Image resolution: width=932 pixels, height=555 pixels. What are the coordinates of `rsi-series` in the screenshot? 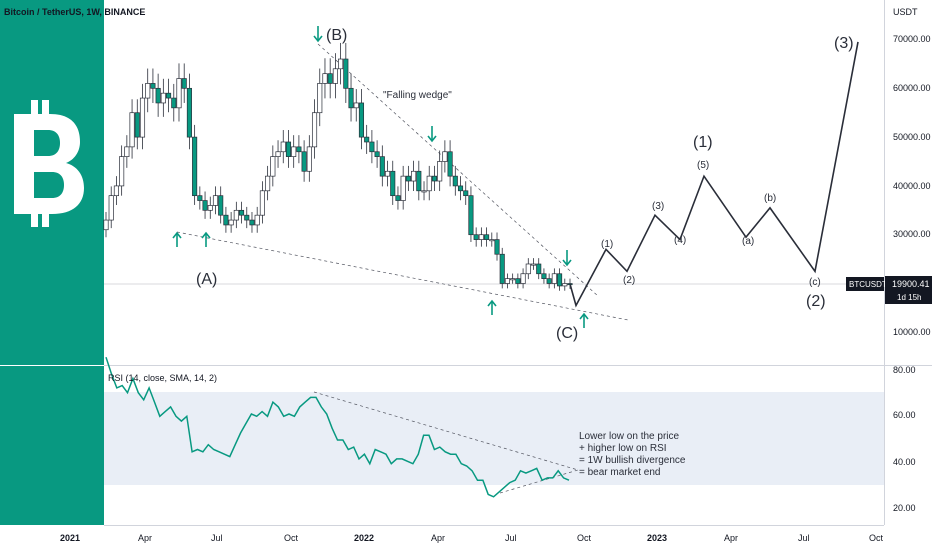 It's located at (337, 427).